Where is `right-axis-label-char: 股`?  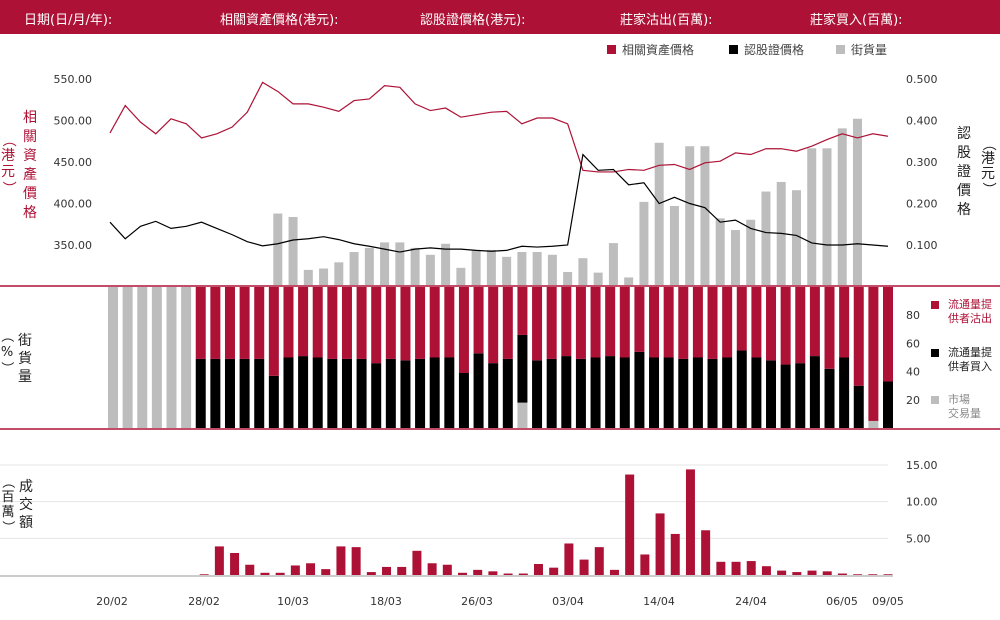
right-axis-label-char: 股 is located at coordinates (964, 153).